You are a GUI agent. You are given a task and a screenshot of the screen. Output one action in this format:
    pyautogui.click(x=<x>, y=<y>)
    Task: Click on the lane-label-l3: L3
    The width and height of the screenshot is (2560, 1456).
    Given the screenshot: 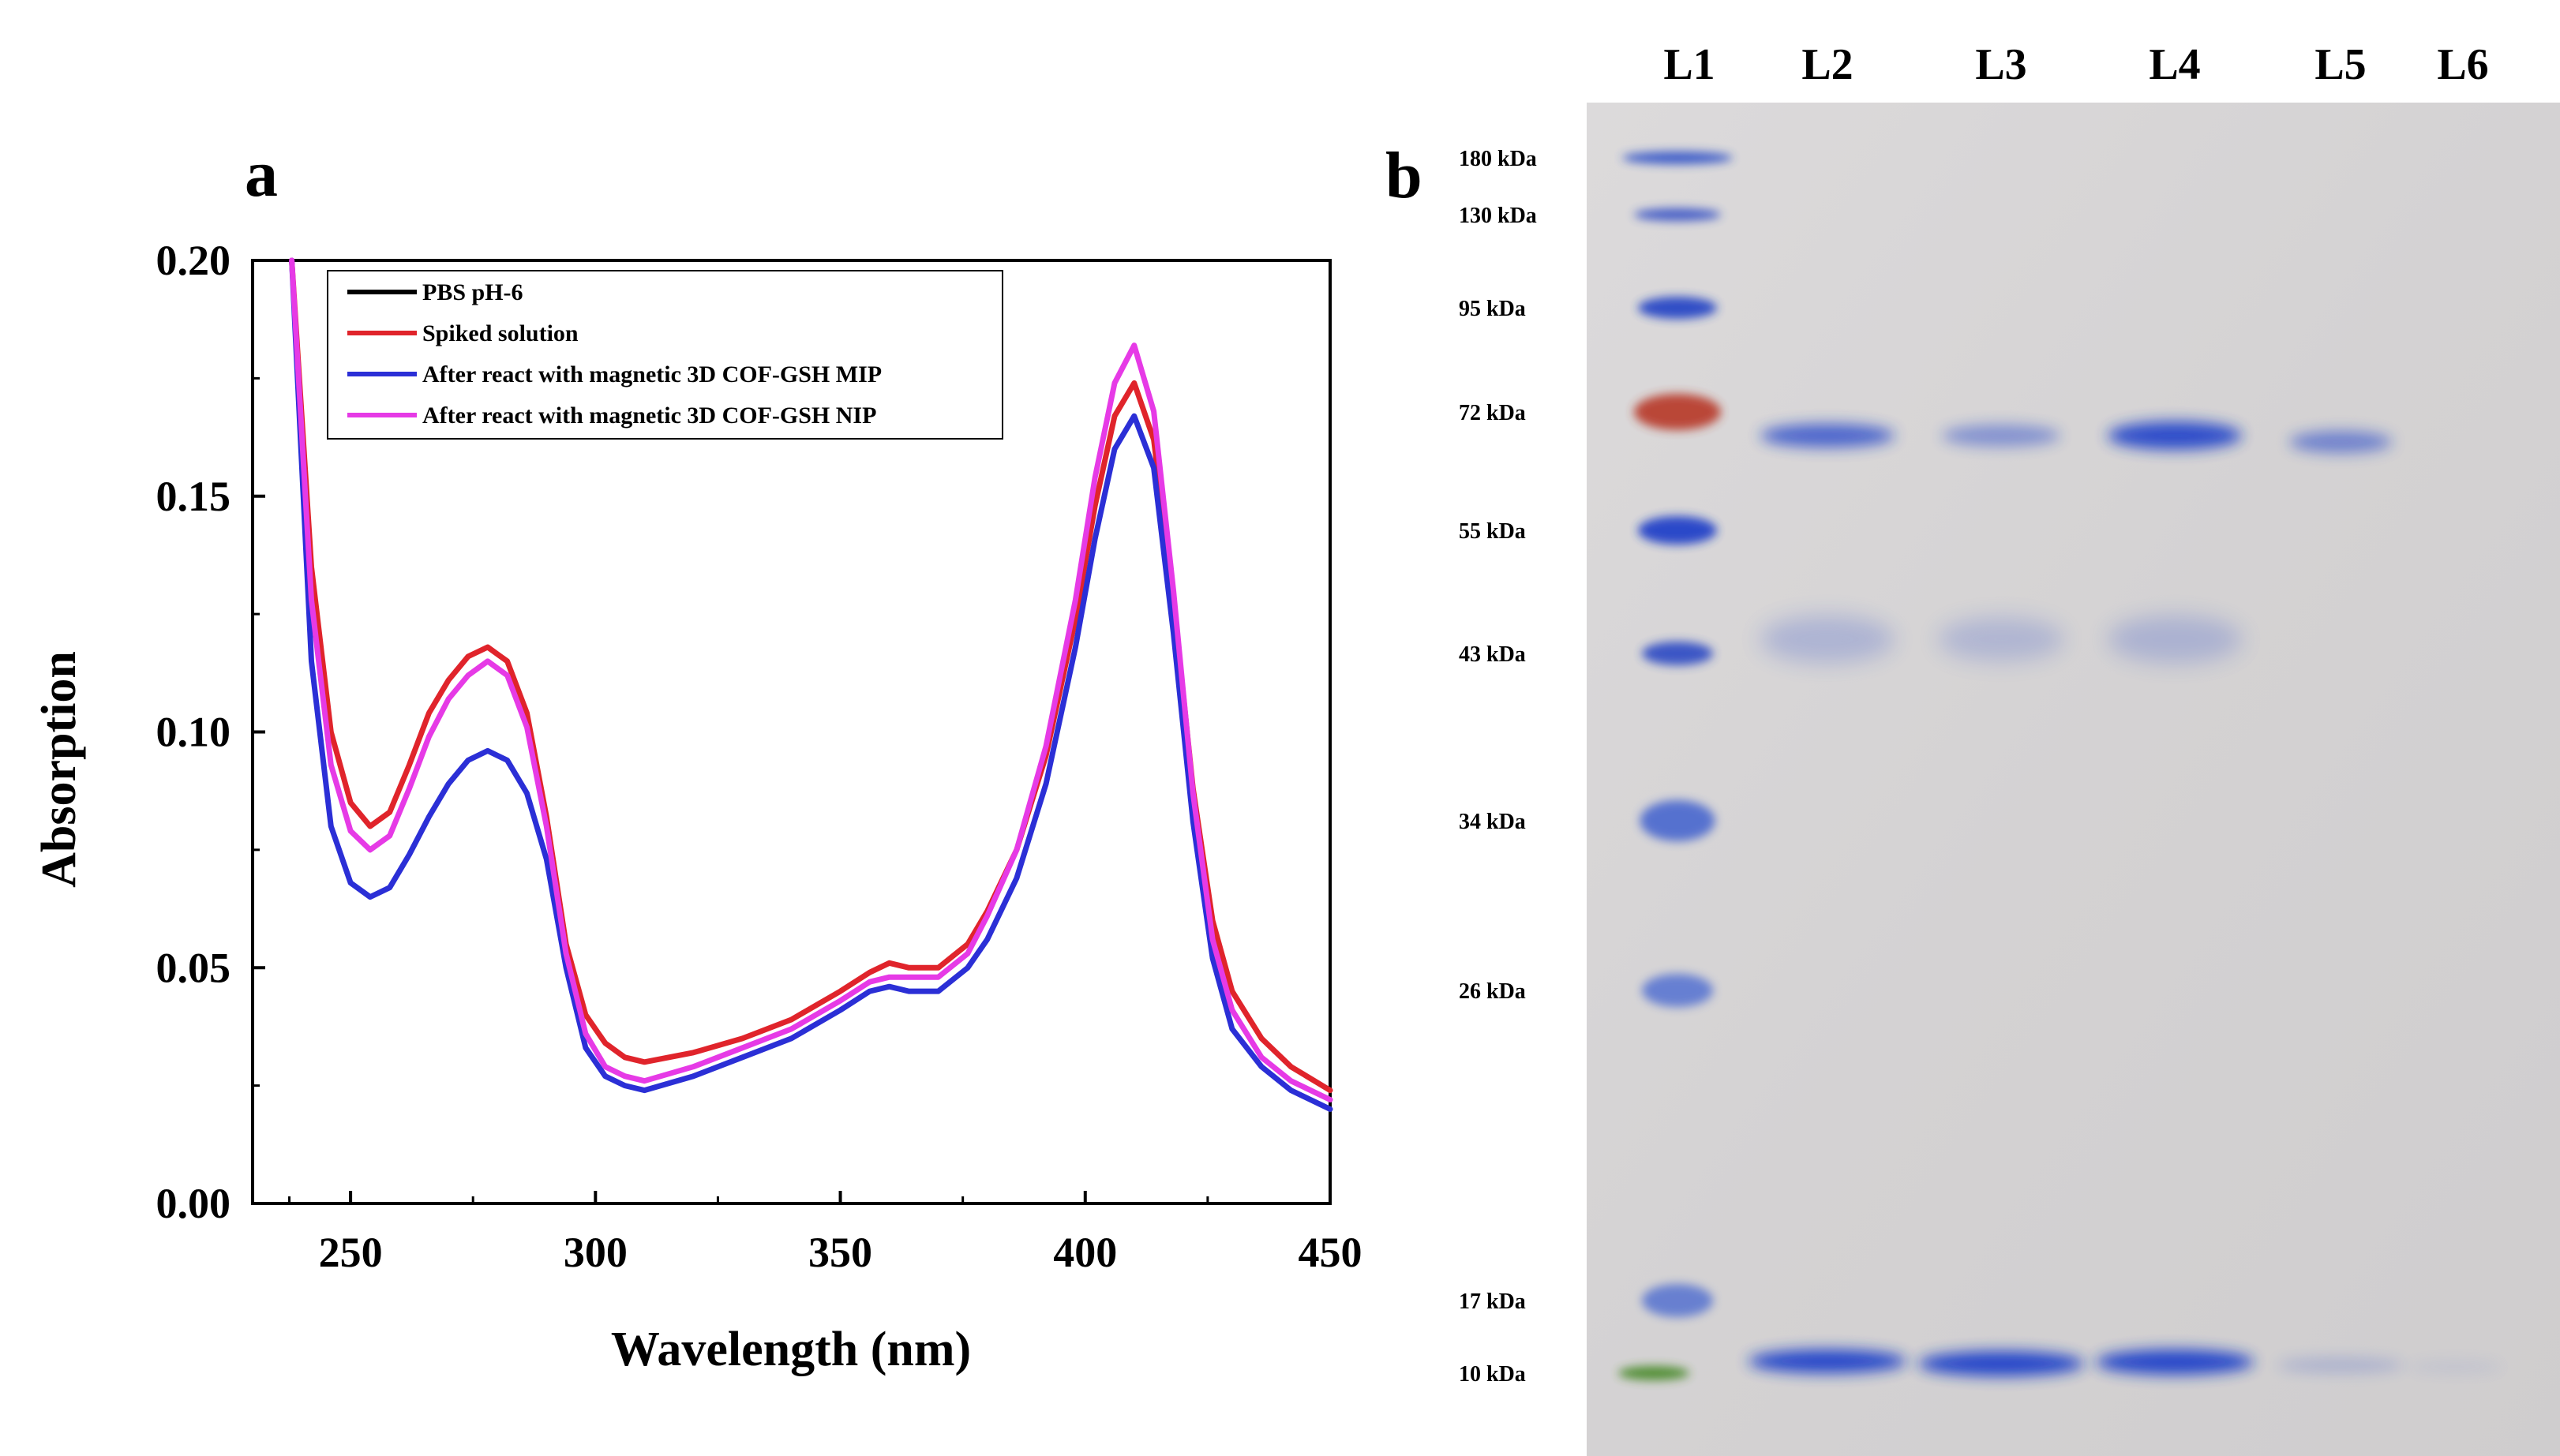 What is the action you would take?
    pyautogui.click(x=2000, y=64)
    